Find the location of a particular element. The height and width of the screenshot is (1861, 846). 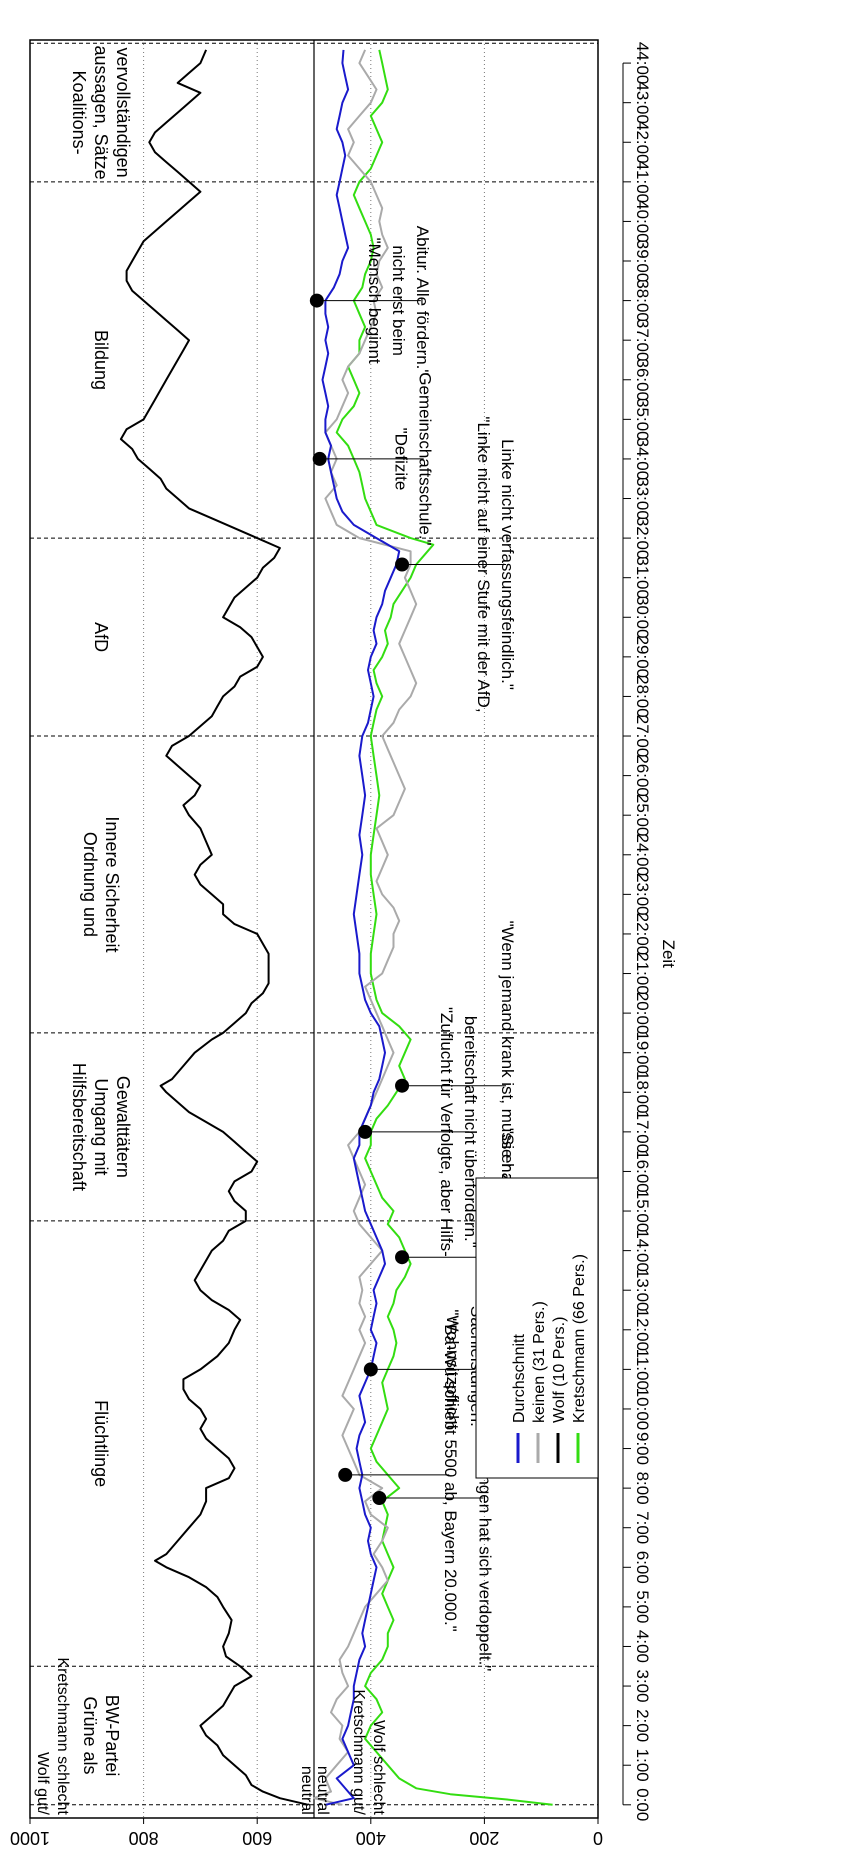

time-tick-label: 21:00 is located at coordinates (642, 973).